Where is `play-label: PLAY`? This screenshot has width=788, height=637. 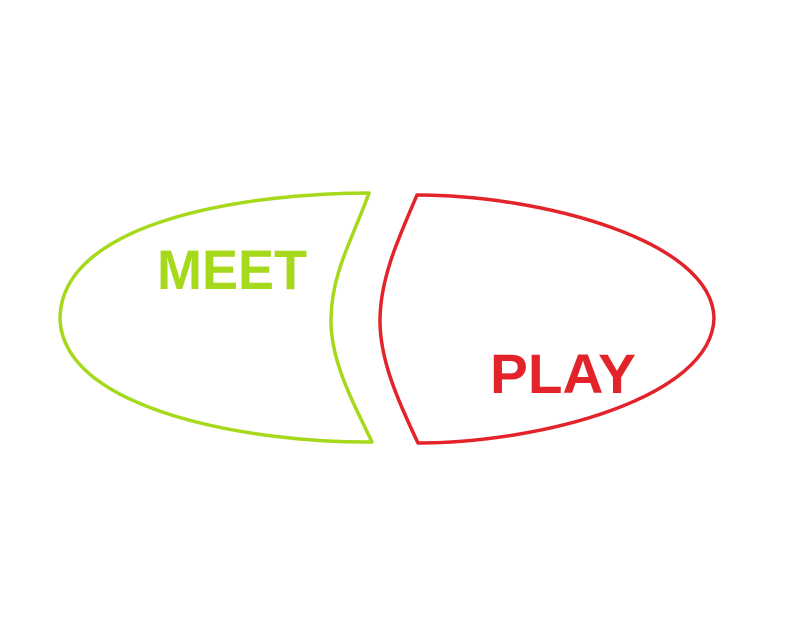 play-label: PLAY is located at coordinates (563, 373).